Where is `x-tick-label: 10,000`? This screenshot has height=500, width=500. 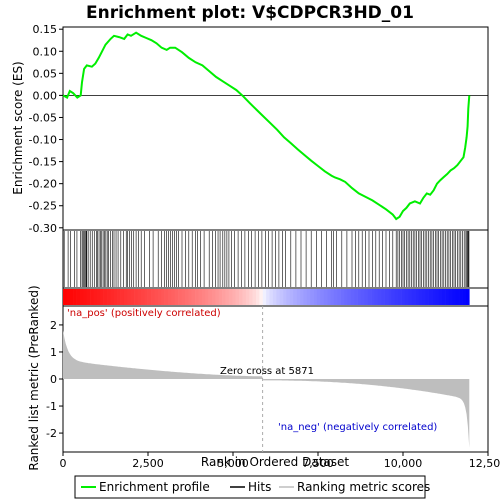
x-tick-label: 10,000 is located at coordinates (403, 463).